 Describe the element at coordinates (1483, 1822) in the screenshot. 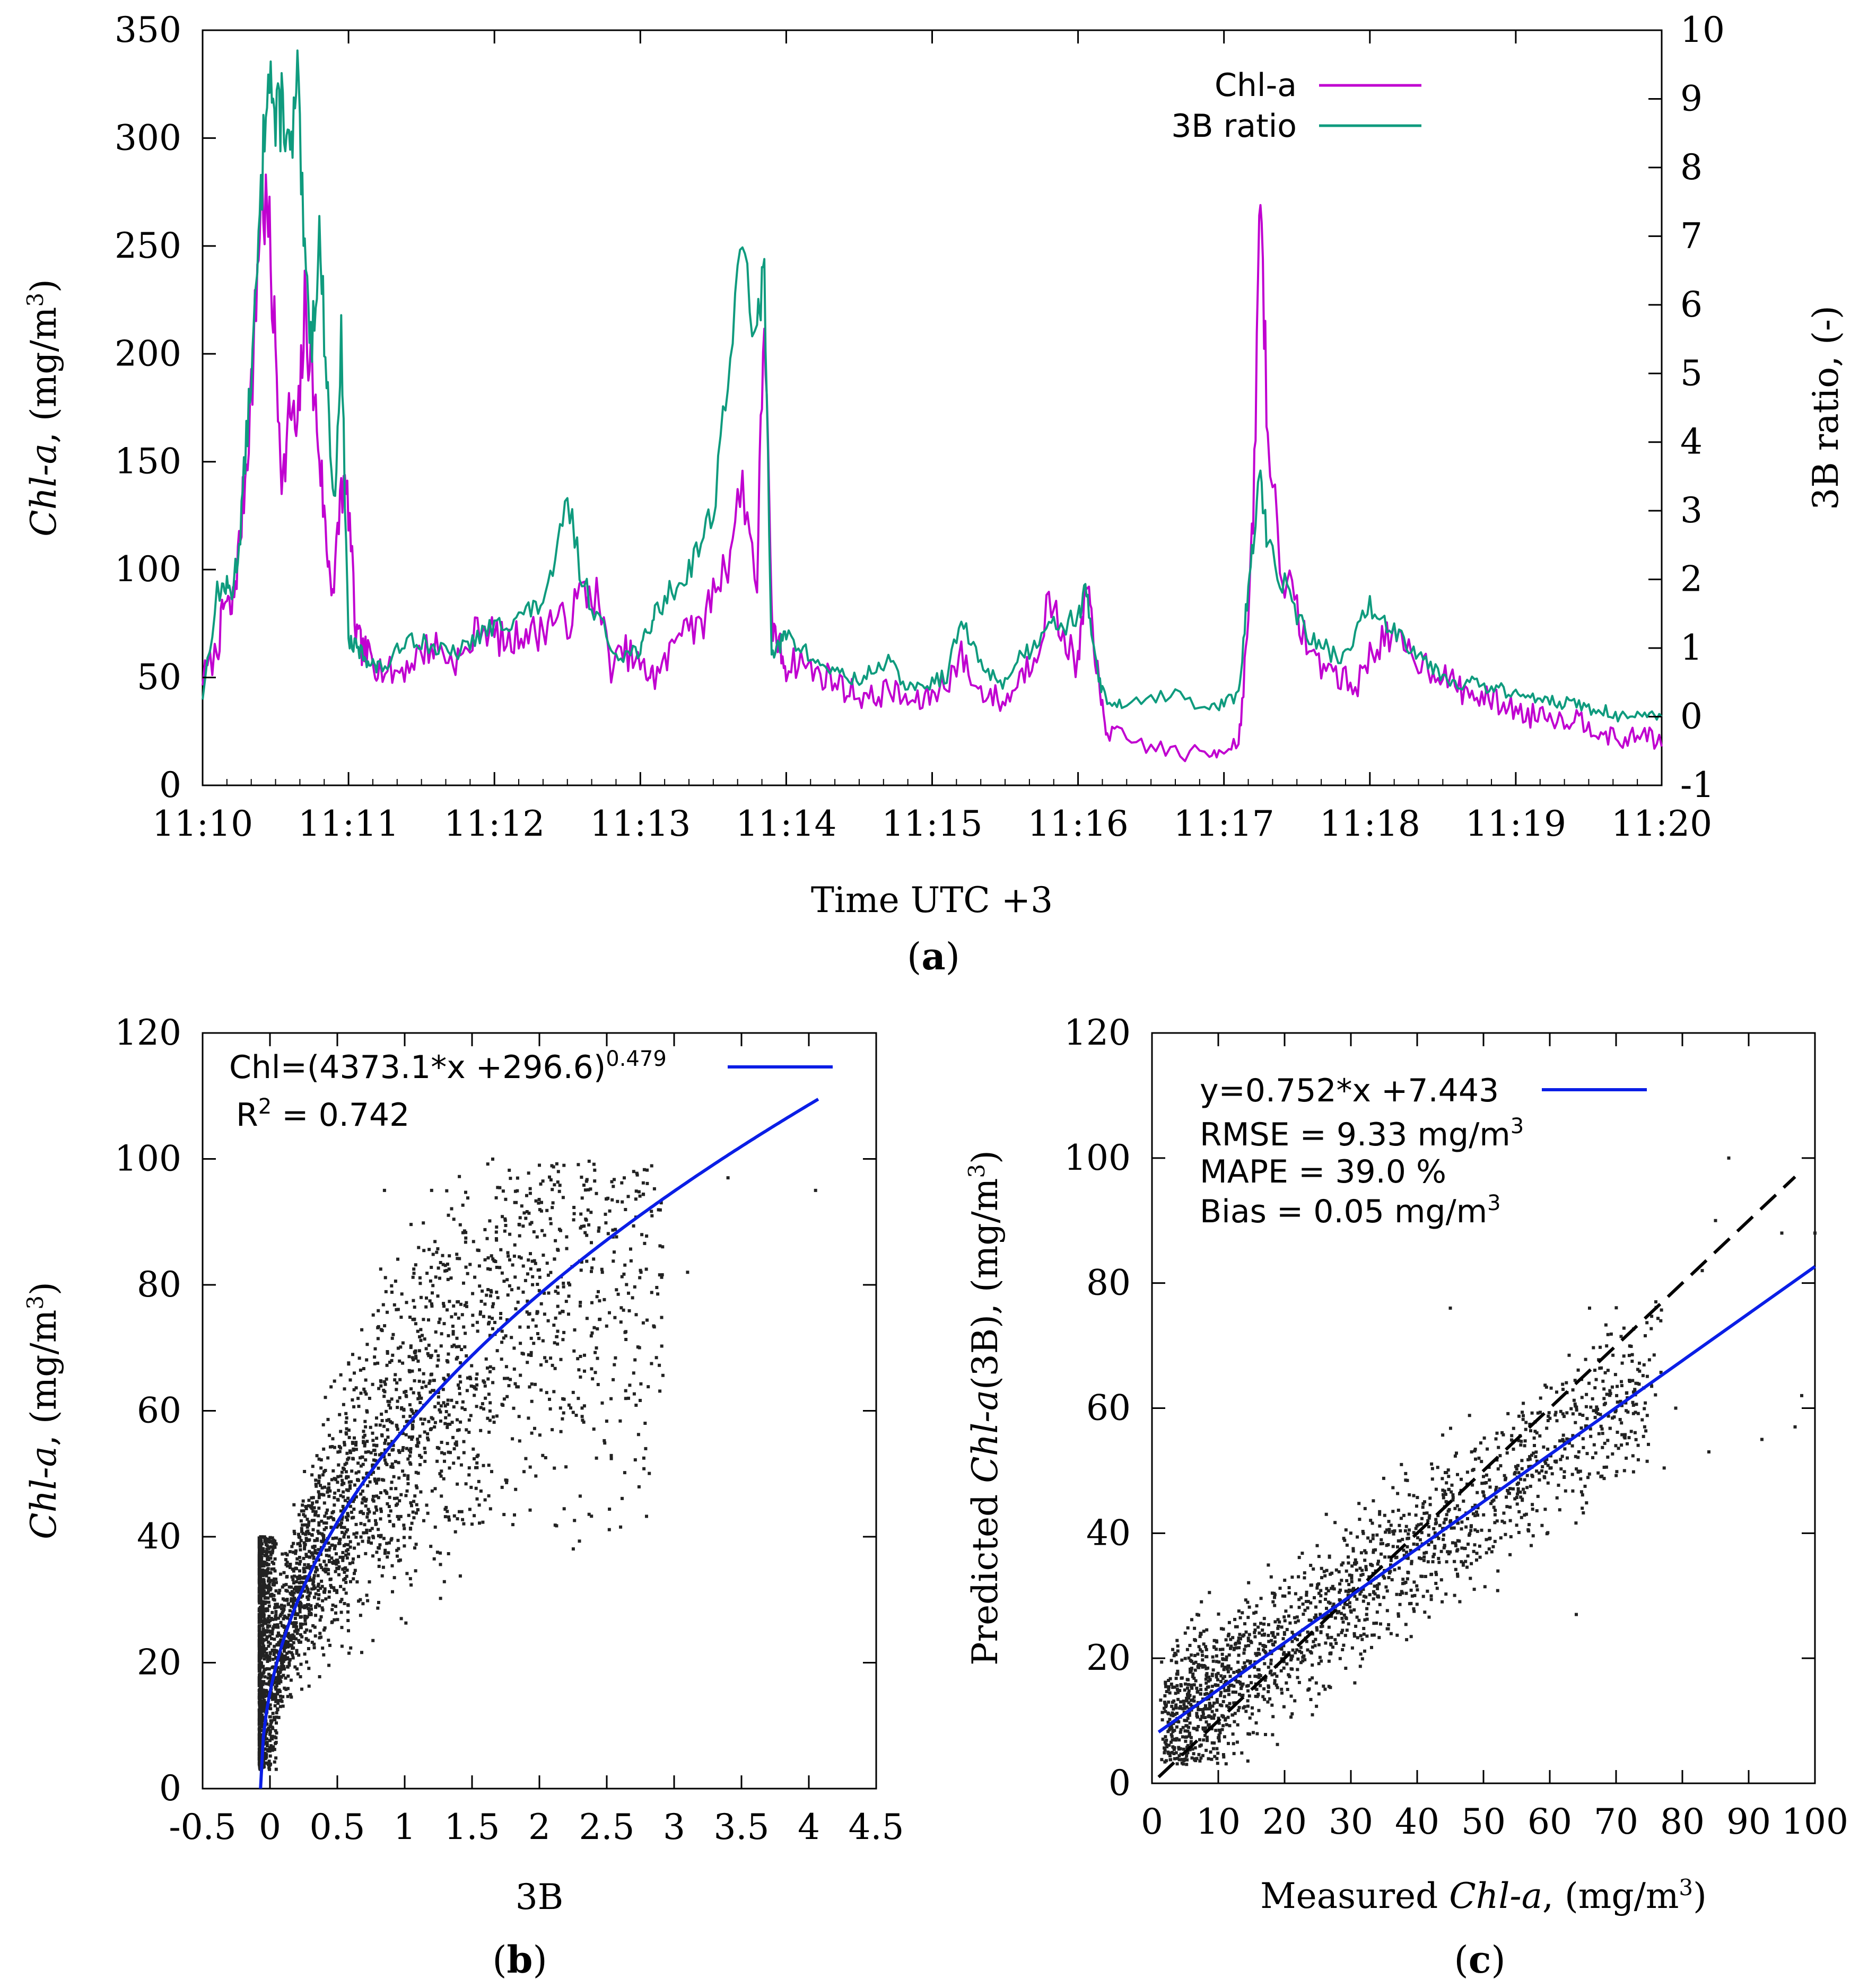

I see `chart-c-x-tick-label: 50` at that location.